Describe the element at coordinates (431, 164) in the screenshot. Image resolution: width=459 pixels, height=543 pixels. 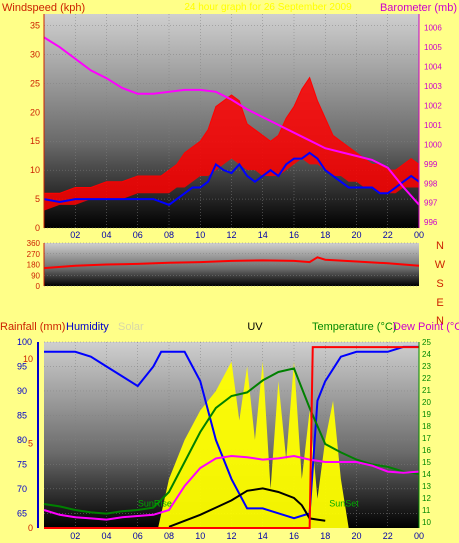
I see `barometer-tick-label: 999` at that location.